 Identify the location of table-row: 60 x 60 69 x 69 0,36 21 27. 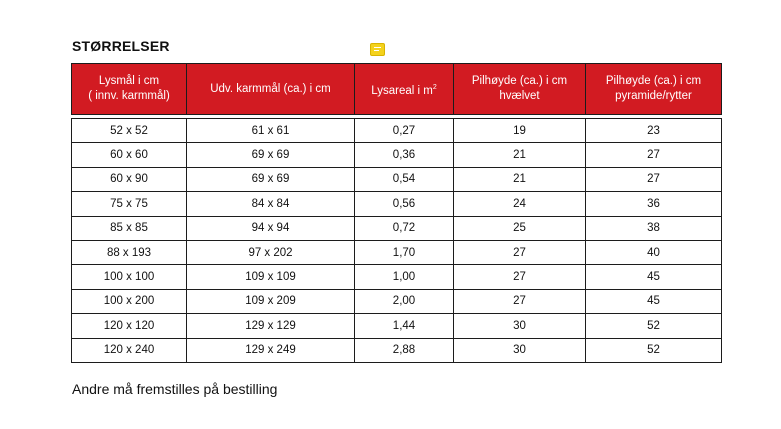
(396, 155).